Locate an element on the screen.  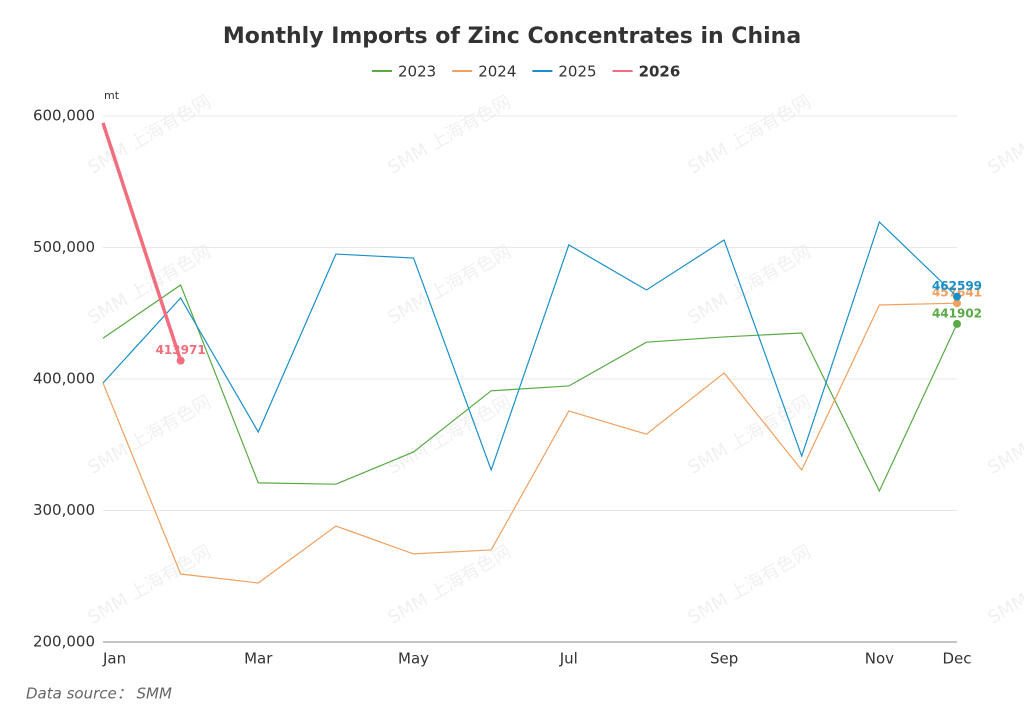
source: Data source： SMM is located at coordinates (99, 694).